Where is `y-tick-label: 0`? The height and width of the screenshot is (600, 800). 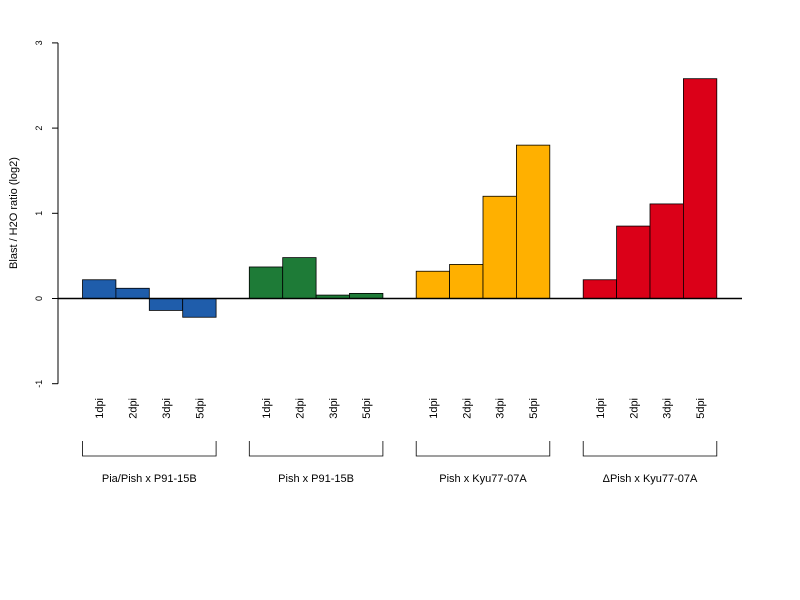
y-tick-label: 0 is located at coordinates (39, 298).